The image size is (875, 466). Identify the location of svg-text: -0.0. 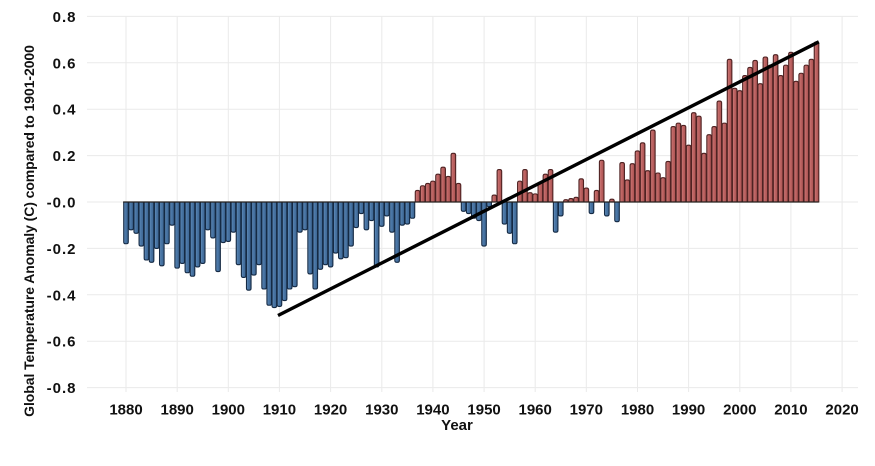
(62, 203).